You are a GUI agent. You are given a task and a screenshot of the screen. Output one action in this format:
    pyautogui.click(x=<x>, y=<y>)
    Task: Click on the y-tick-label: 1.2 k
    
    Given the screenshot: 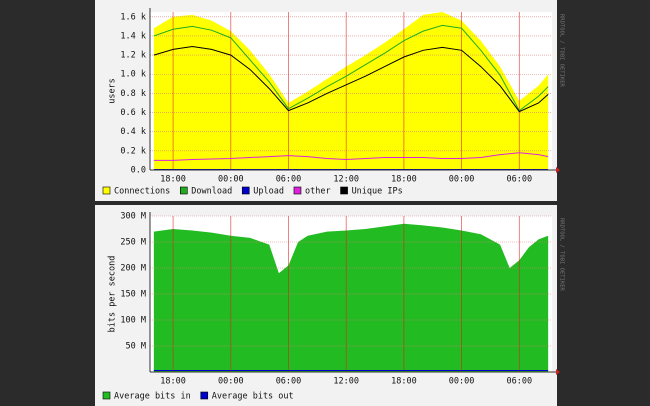 What is the action you would take?
    pyautogui.click(x=133, y=56)
    